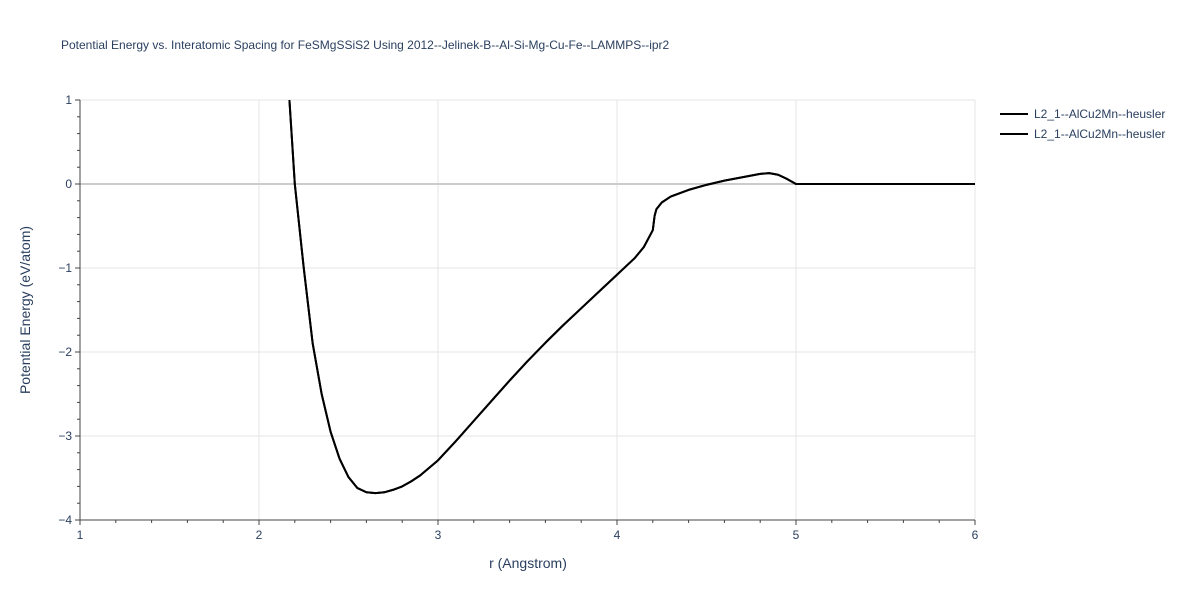  I want to click on y-tick-label: −3, so click(65, 436).